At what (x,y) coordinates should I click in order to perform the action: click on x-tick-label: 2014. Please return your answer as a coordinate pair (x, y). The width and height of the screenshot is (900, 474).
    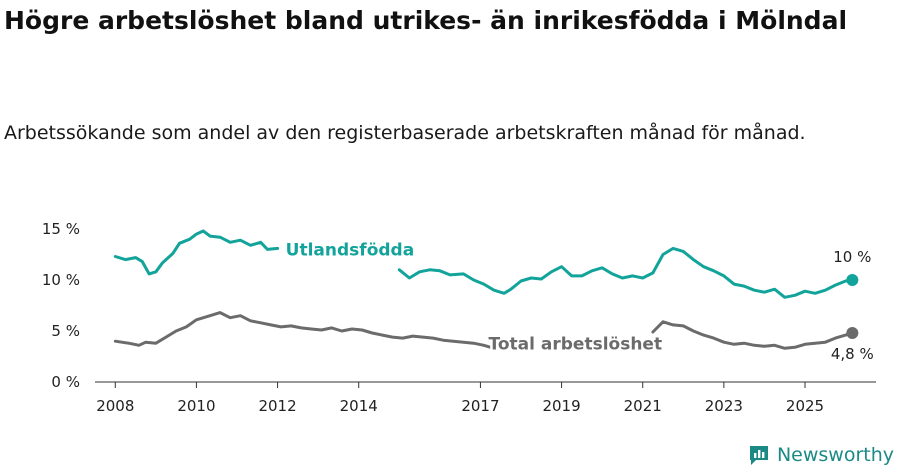
    Looking at the image, I should click on (359, 406).